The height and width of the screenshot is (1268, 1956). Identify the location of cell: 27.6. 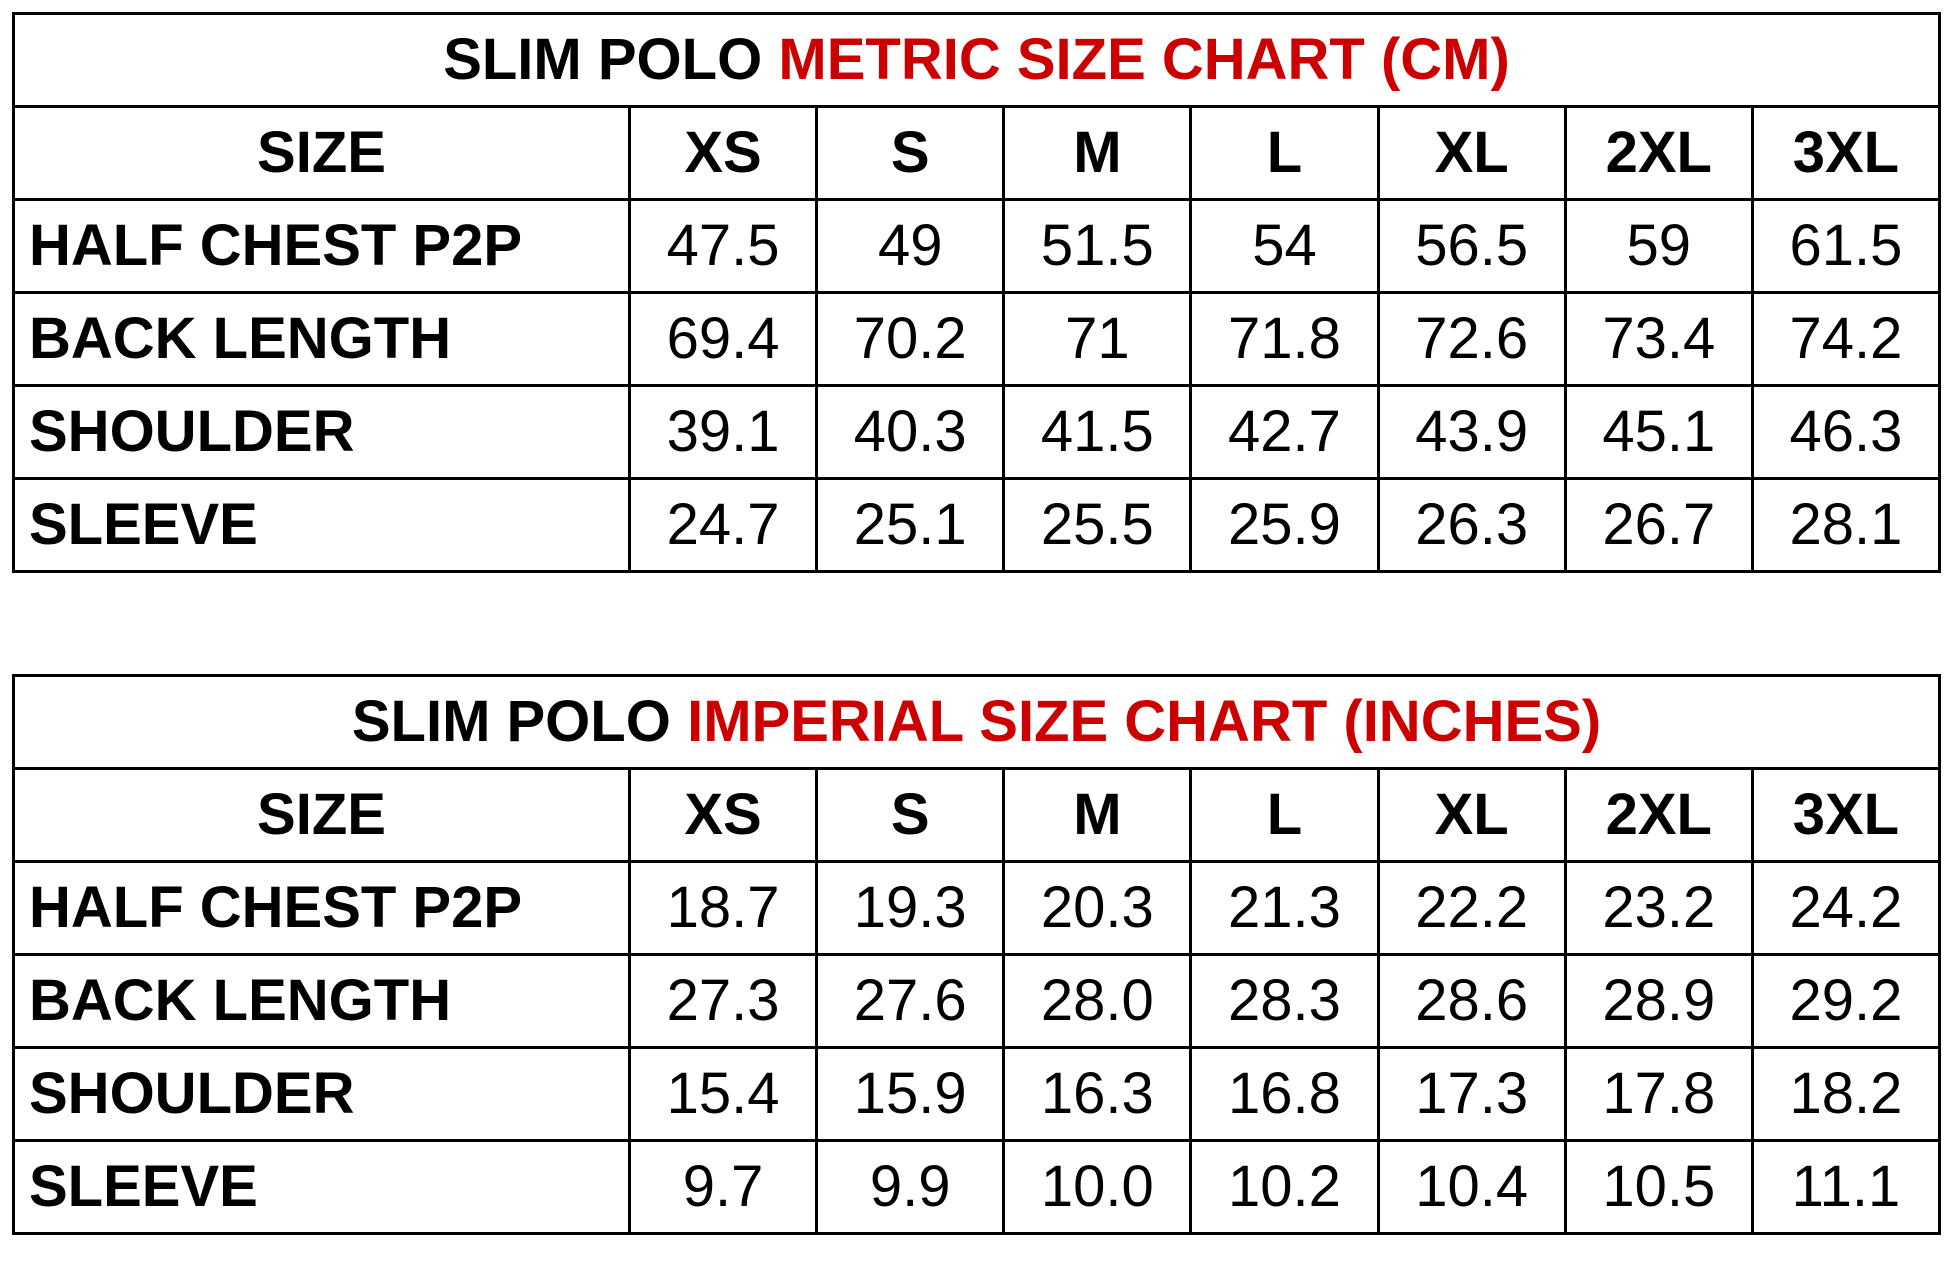
(910, 1001).